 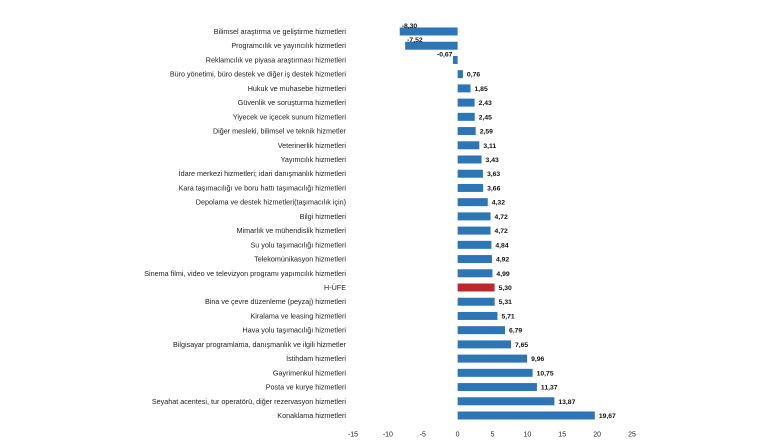 I want to click on category-label: Hava yolu taşımacılığı hizmetleri, so click(x=295, y=330).